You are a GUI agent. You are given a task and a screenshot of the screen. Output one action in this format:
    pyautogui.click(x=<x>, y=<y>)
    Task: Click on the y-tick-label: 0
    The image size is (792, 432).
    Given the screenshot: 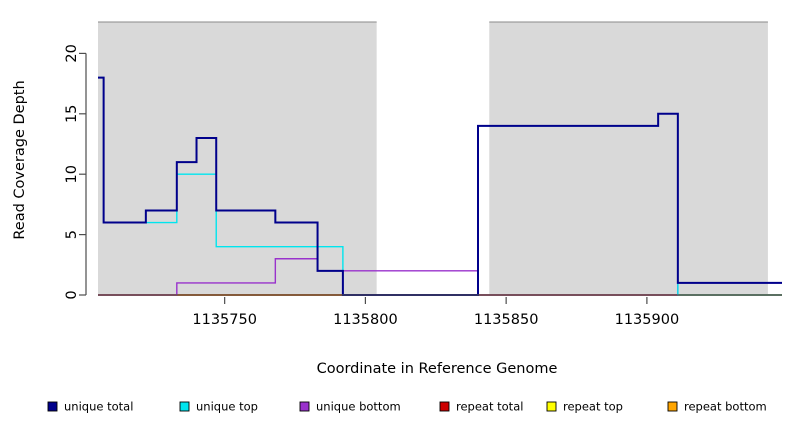 What is the action you would take?
    pyautogui.click(x=72, y=294)
    